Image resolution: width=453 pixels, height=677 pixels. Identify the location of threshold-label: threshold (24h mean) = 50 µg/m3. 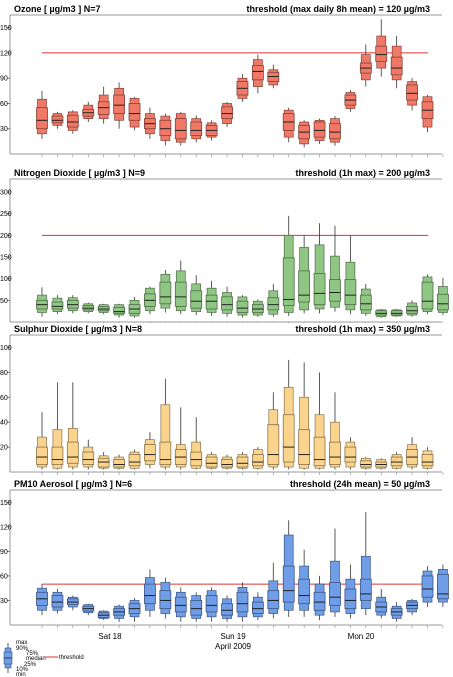
(360, 484).